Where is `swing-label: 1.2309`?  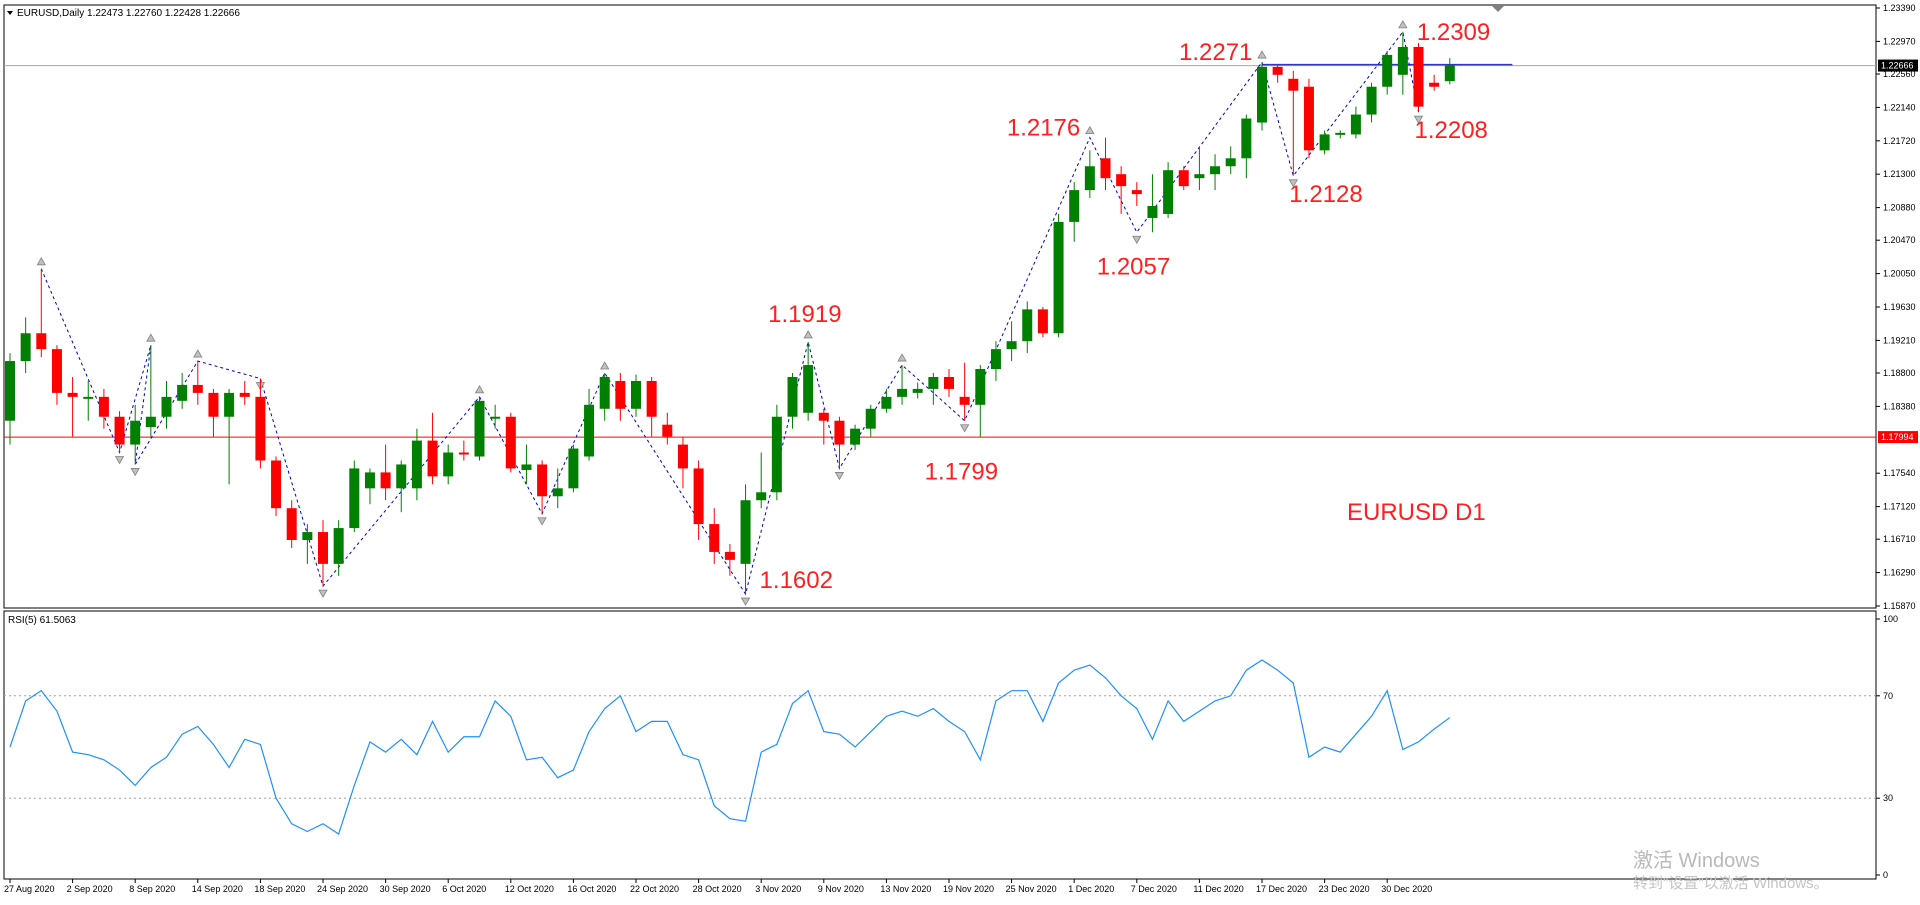
swing-label: 1.2309 is located at coordinates (1453, 32).